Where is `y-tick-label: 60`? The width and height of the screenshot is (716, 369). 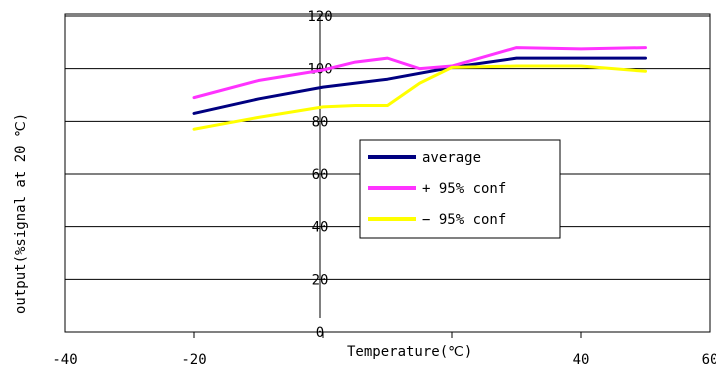 y-tick-label: 60 is located at coordinates (320, 175).